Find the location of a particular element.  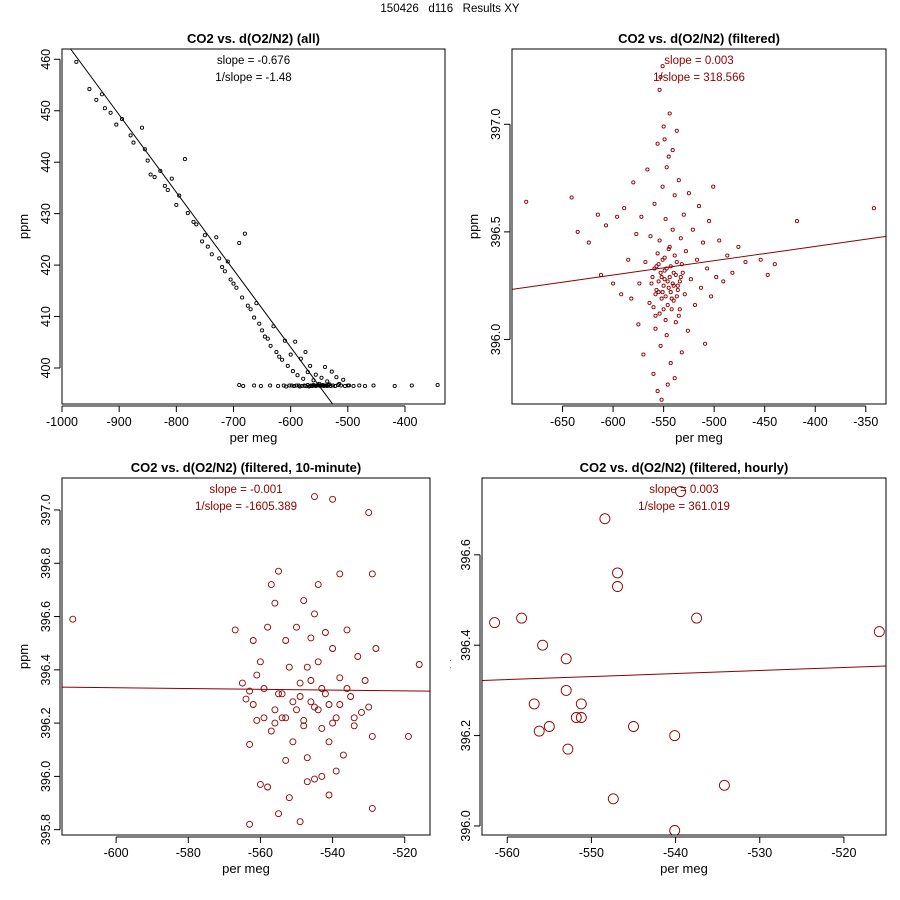

x-tick-label: -560 is located at coordinates (260, 853).